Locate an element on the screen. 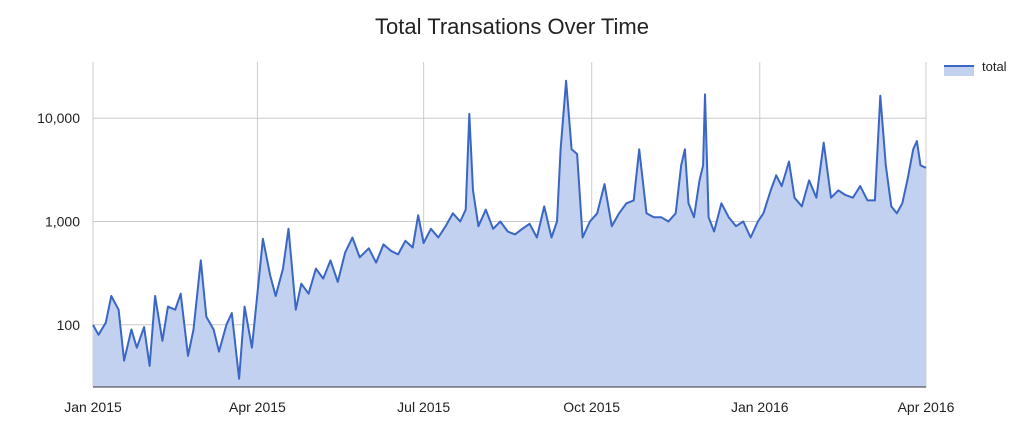 Image resolution: width=1024 pixels, height=425 pixels. y-tick-label: 10,000 is located at coordinates (58, 118).